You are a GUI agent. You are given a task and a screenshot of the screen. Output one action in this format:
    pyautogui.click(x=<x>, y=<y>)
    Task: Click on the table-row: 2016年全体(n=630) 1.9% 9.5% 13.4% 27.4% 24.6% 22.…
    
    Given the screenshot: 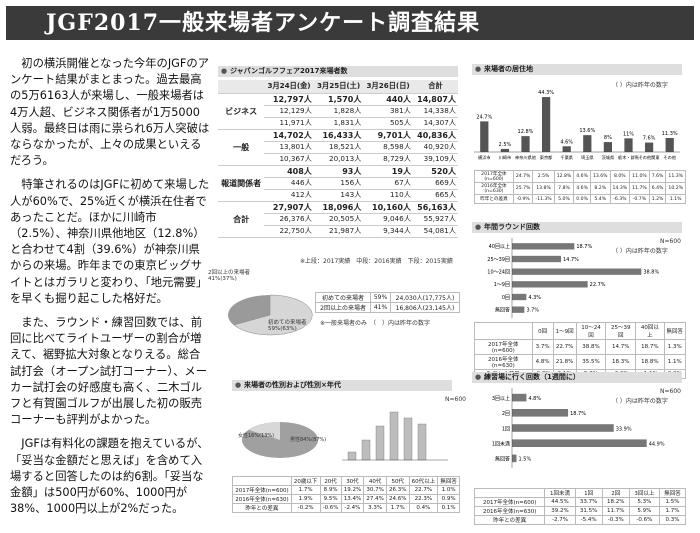 What is the action you would take?
    pyautogui.click(x=346, y=499)
    